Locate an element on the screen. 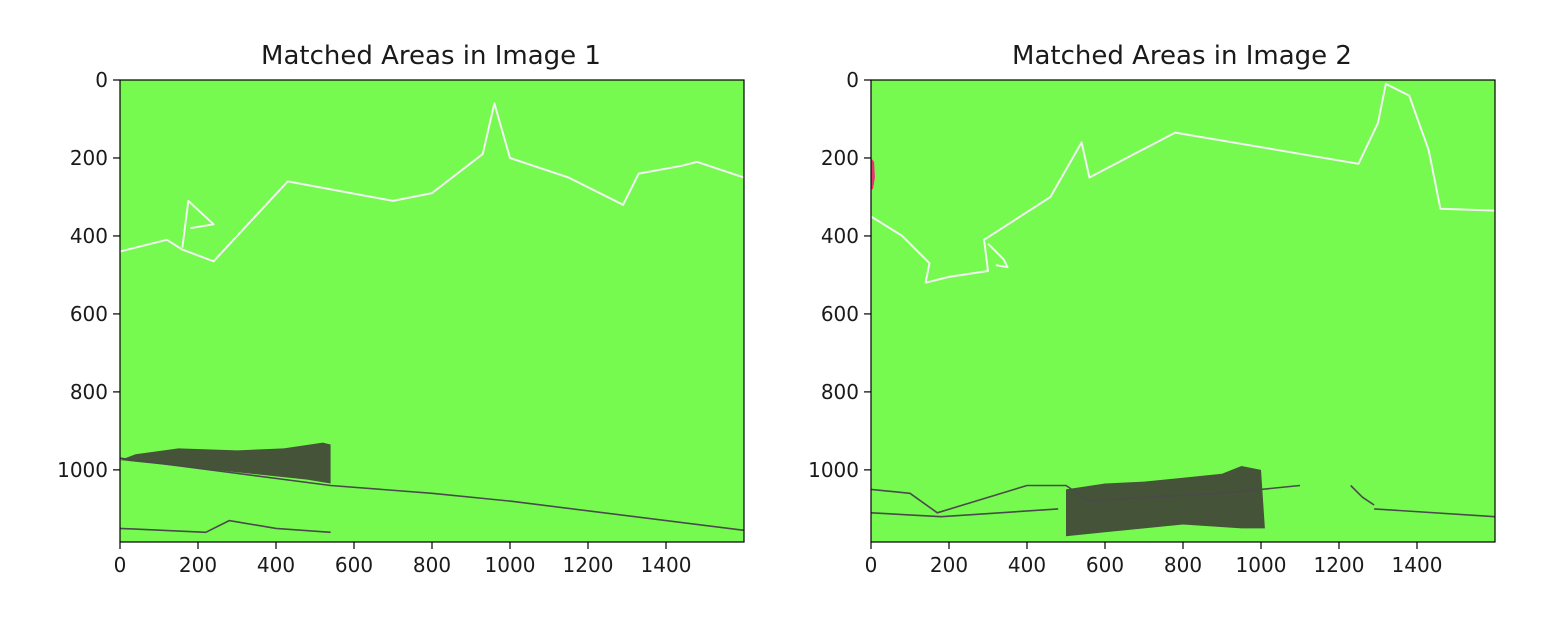 This screenshot has width=1544, height=624. magenta-region is located at coordinates (873, 174).